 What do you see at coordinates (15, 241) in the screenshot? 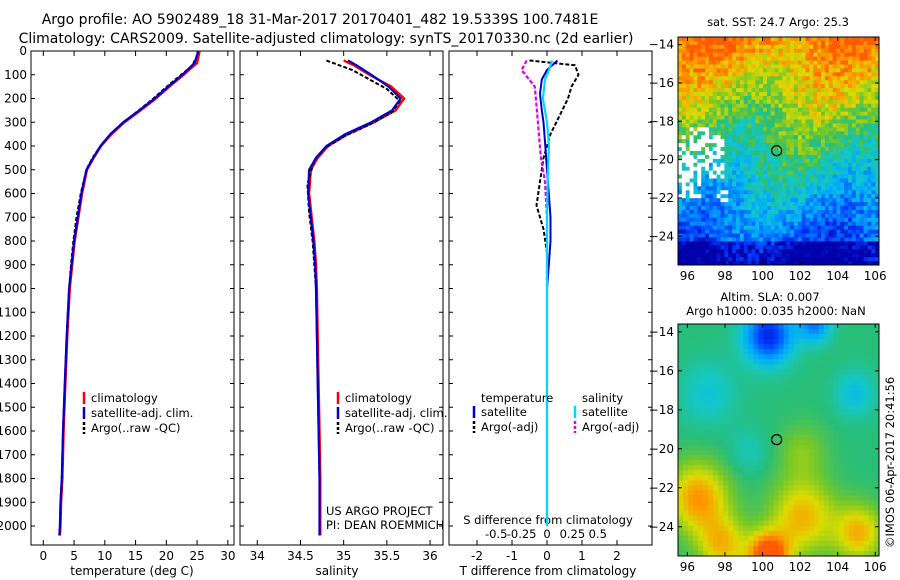
I see `depth-tick-label: 800` at bounding box center [15, 241].